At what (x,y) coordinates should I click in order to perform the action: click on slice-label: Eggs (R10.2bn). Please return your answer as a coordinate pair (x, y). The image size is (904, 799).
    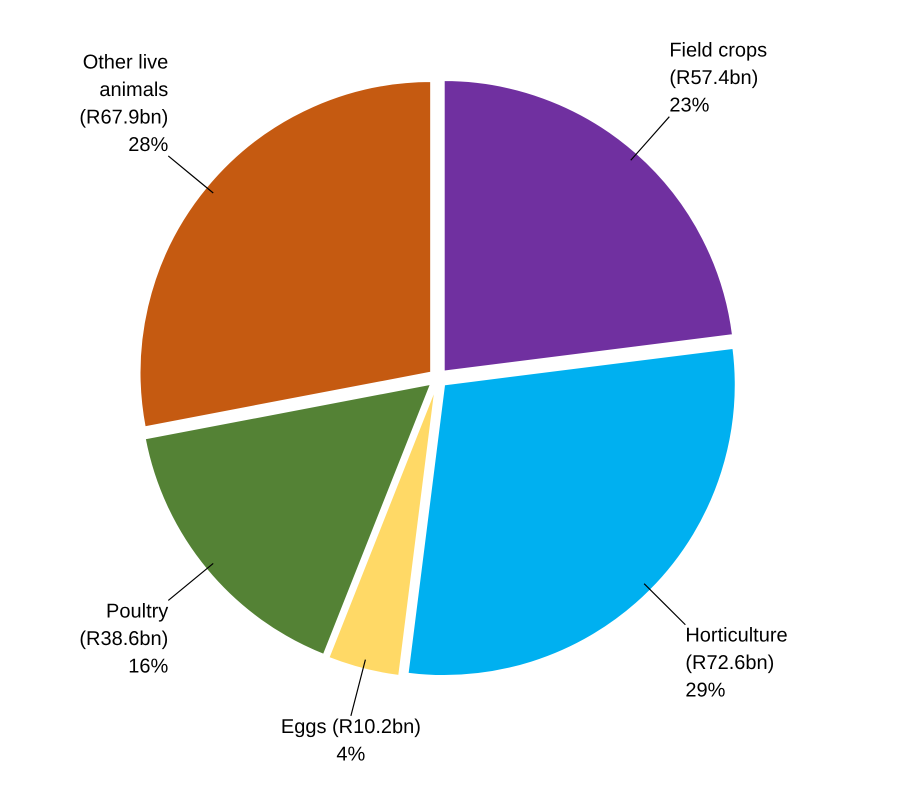
    Looking at the image, I should click on (350, 727).